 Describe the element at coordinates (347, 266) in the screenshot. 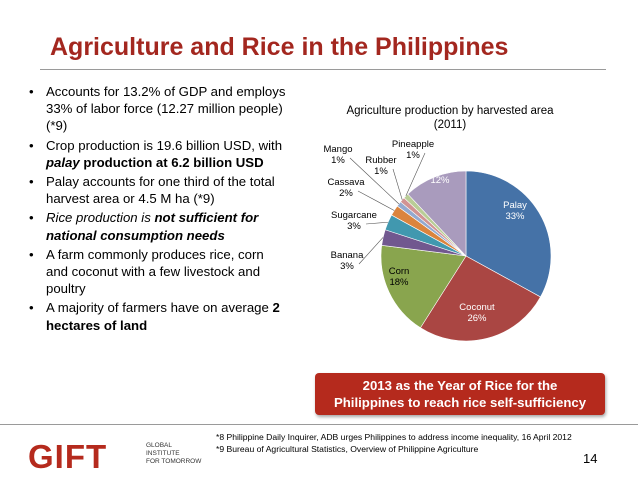

I see `slice-value-banana: 3%` at that location.